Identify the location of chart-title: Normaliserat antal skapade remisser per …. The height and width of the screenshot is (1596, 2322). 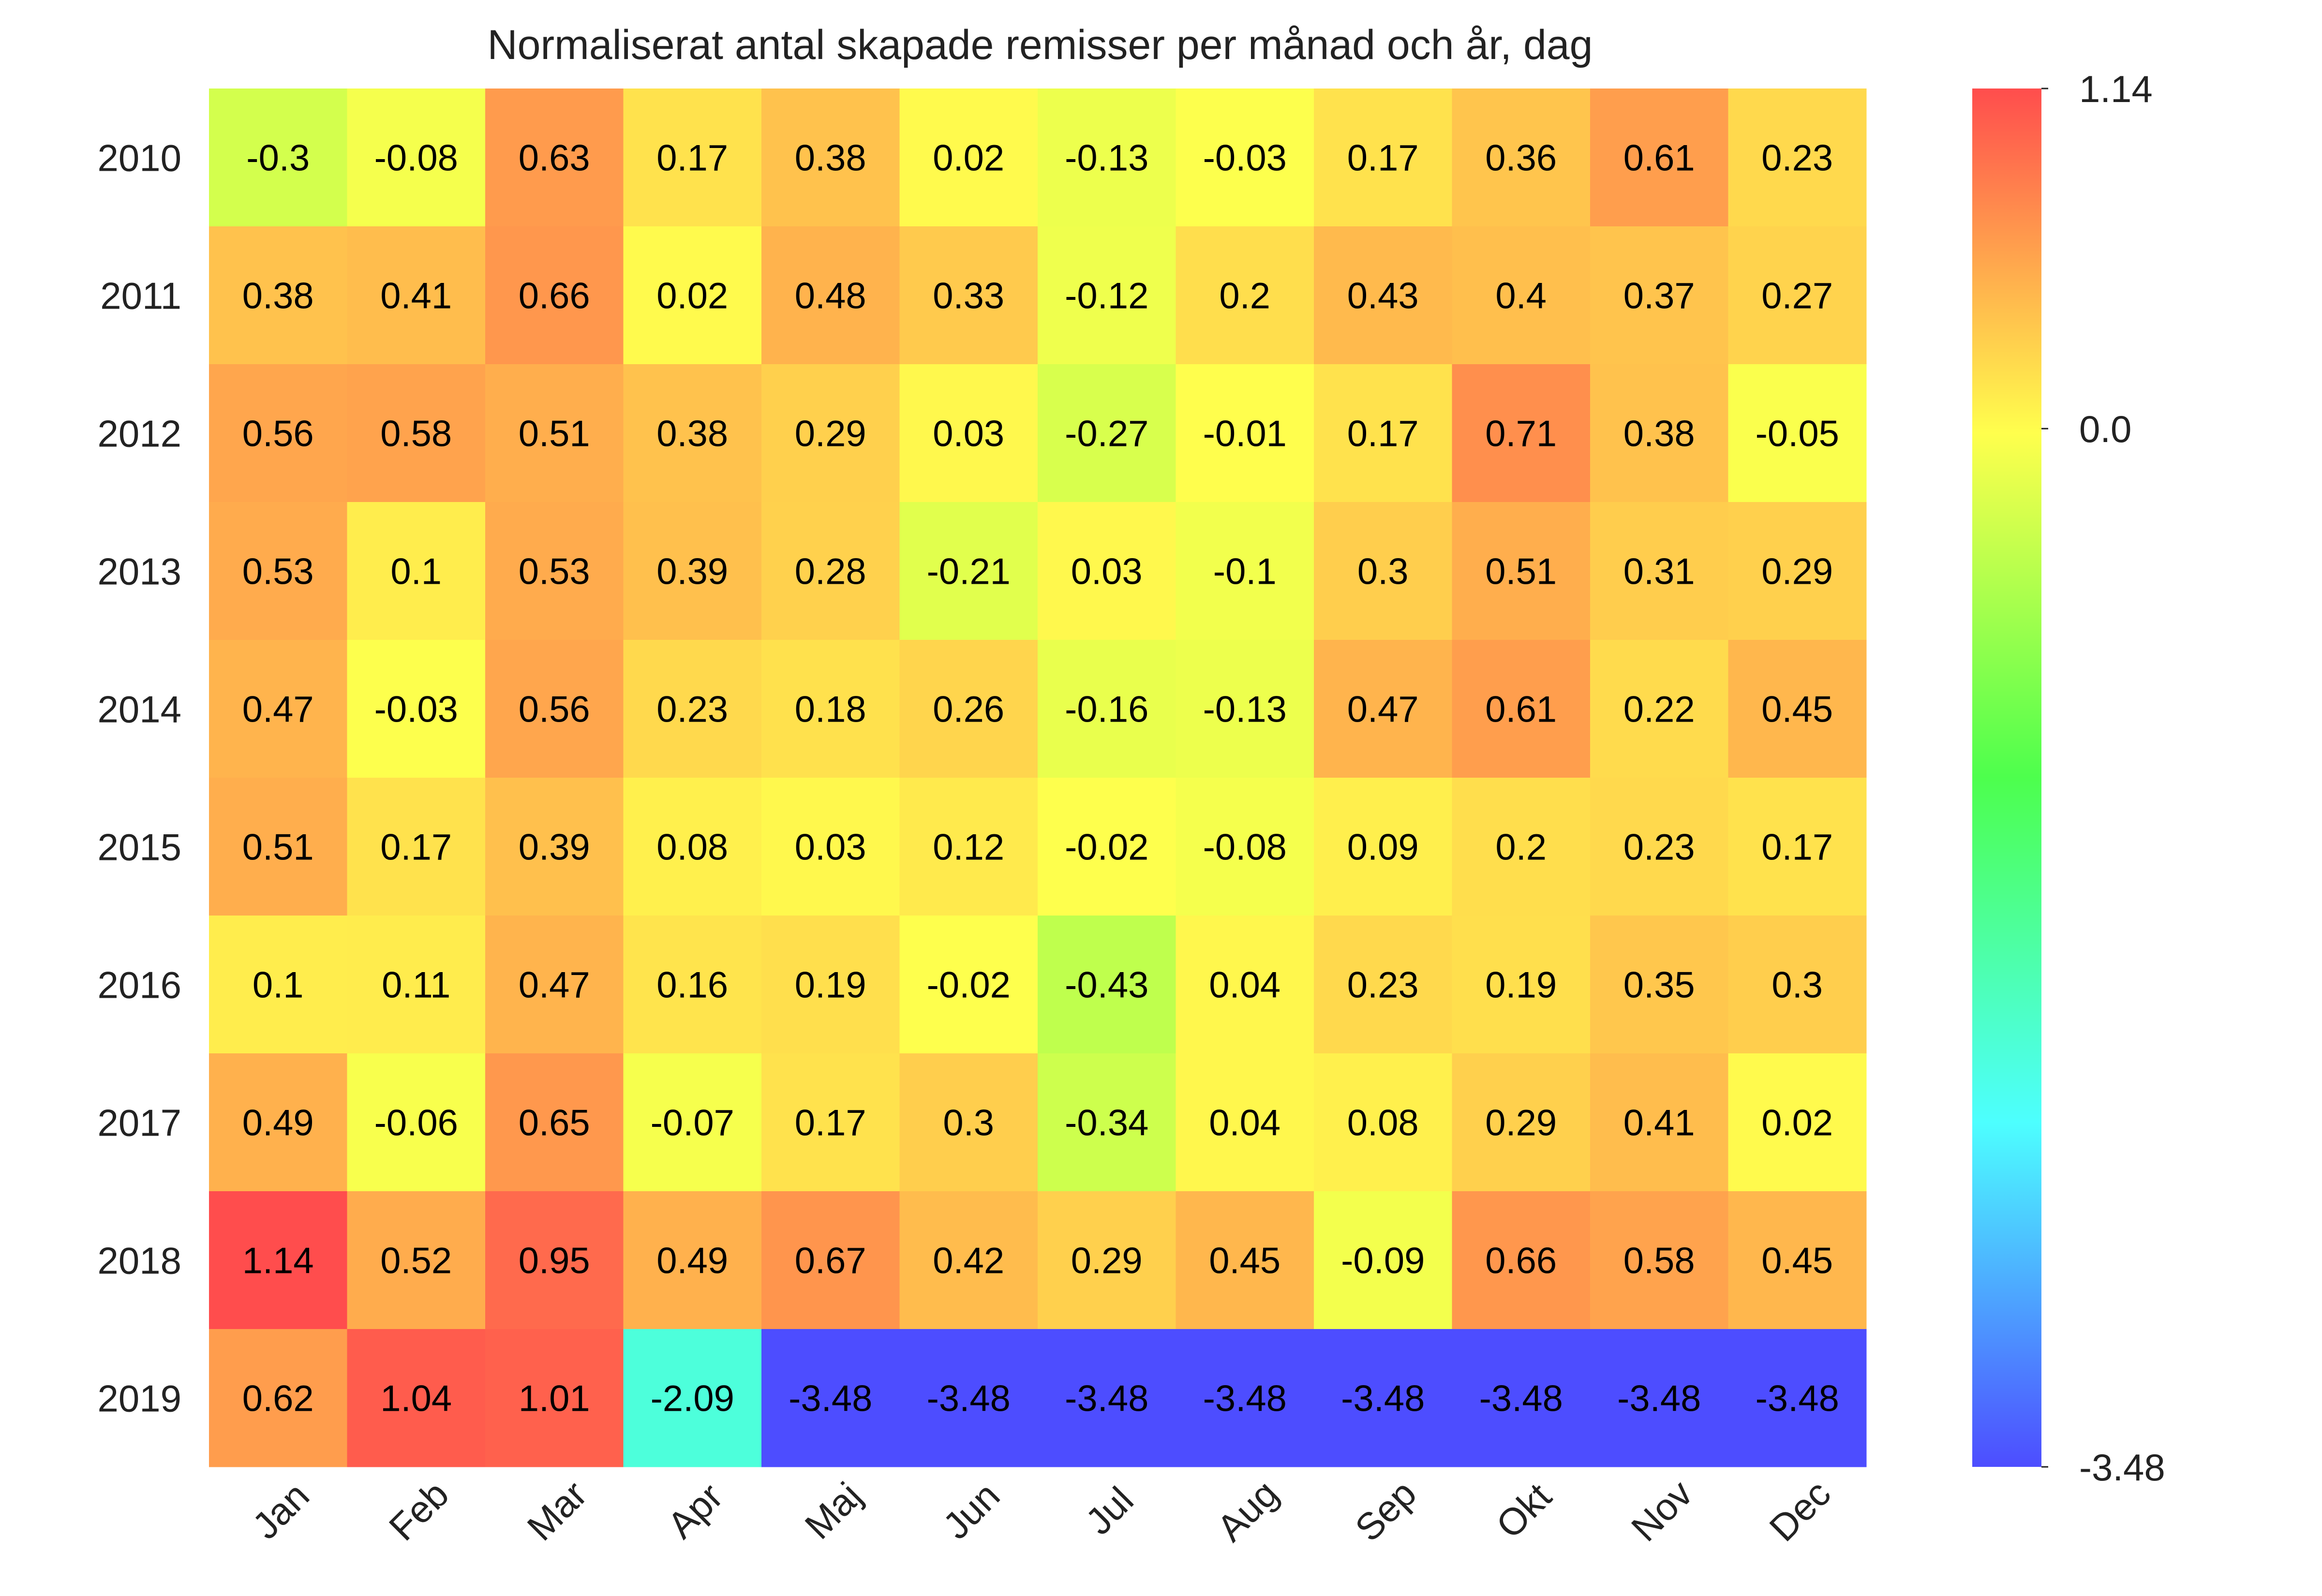
(1040, 45).